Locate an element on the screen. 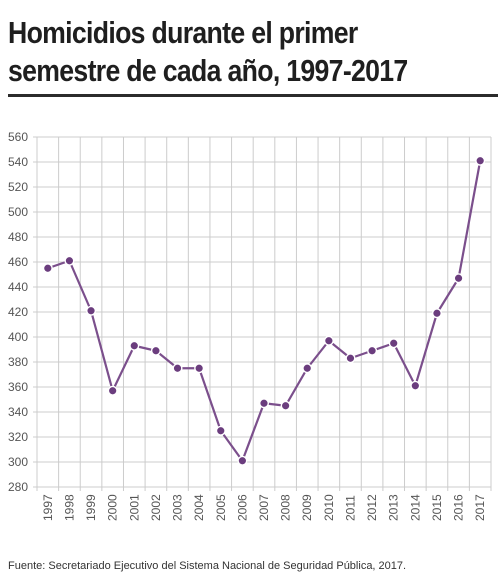 The height and width of the screenshot is (588, 503). x-tick-label: 2009 is located at coordinates (307, 507).